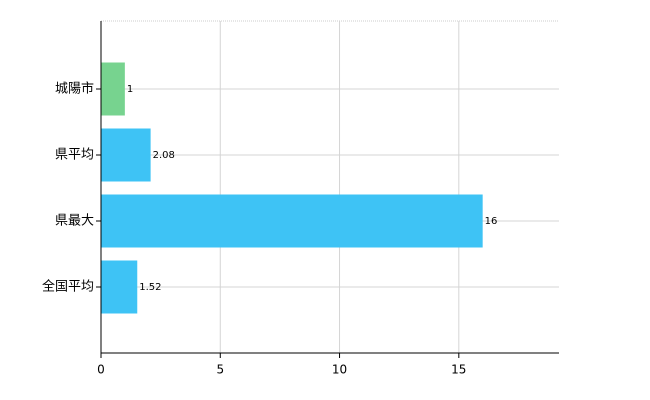 The width and height of the screenshot is (650, 400). Describe the element at coordinates (150, 287) in the screenshot. I see `value-label: 1.52` at that location.